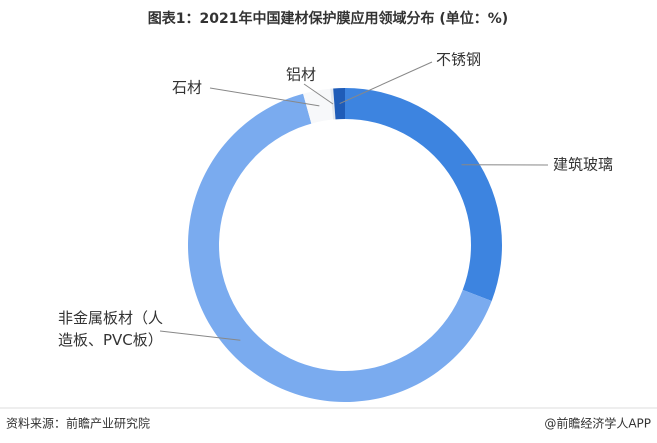 The height and width of the screenshot is (443, 657). What do you see at coordinates (301, 75) in the screenshot?
I see `slice-label: 铝材` at bounding box center [301, 75].